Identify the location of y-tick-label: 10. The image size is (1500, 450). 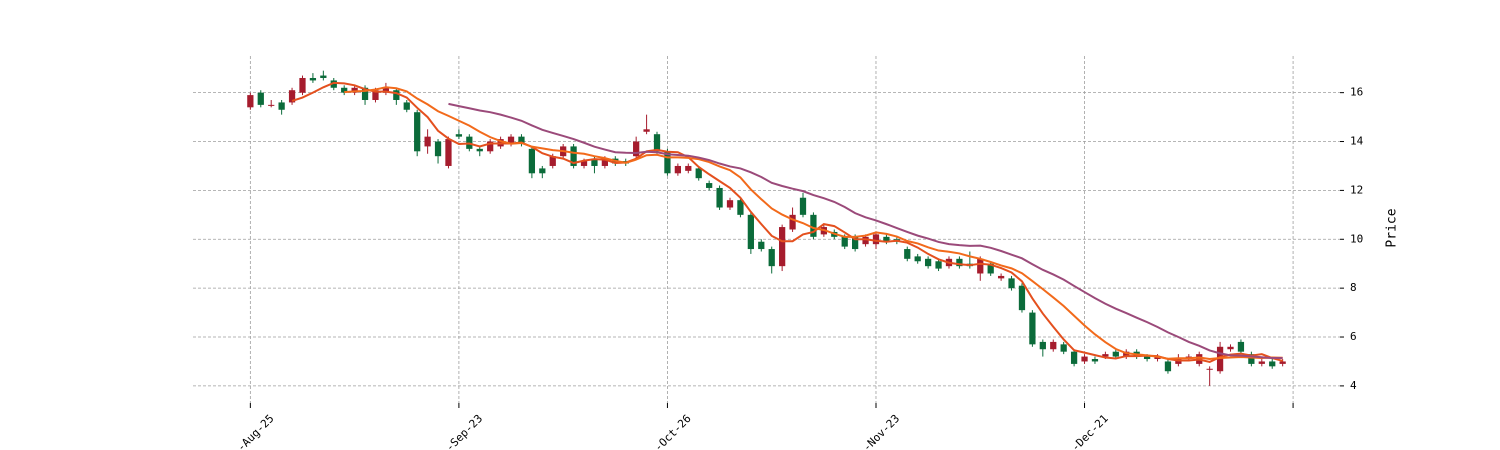
(1356, 238).